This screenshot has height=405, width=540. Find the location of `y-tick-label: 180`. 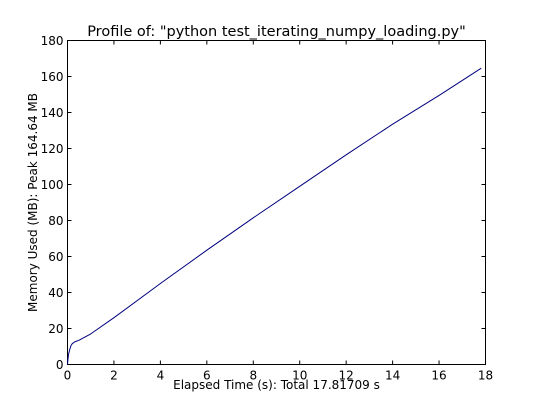

y-tick-label: 180 is located at coordinates (52, 41).